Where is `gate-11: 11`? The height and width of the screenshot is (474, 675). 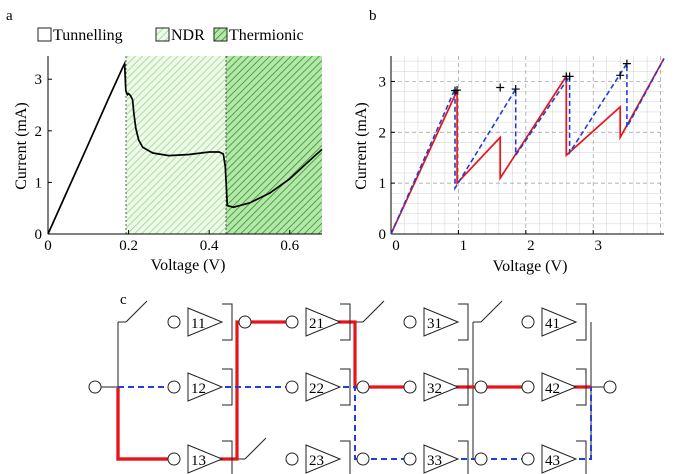
gate-11: 11 is located at coordinates (210, 322).